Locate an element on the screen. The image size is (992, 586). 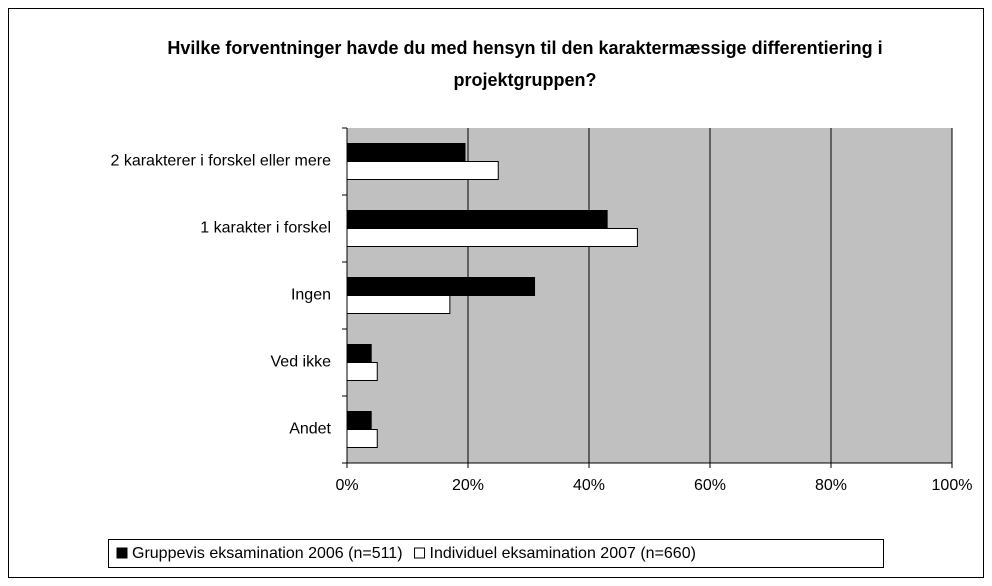
y-tick-label: 1 karakter i forskel is located at coordinates (265, 228).